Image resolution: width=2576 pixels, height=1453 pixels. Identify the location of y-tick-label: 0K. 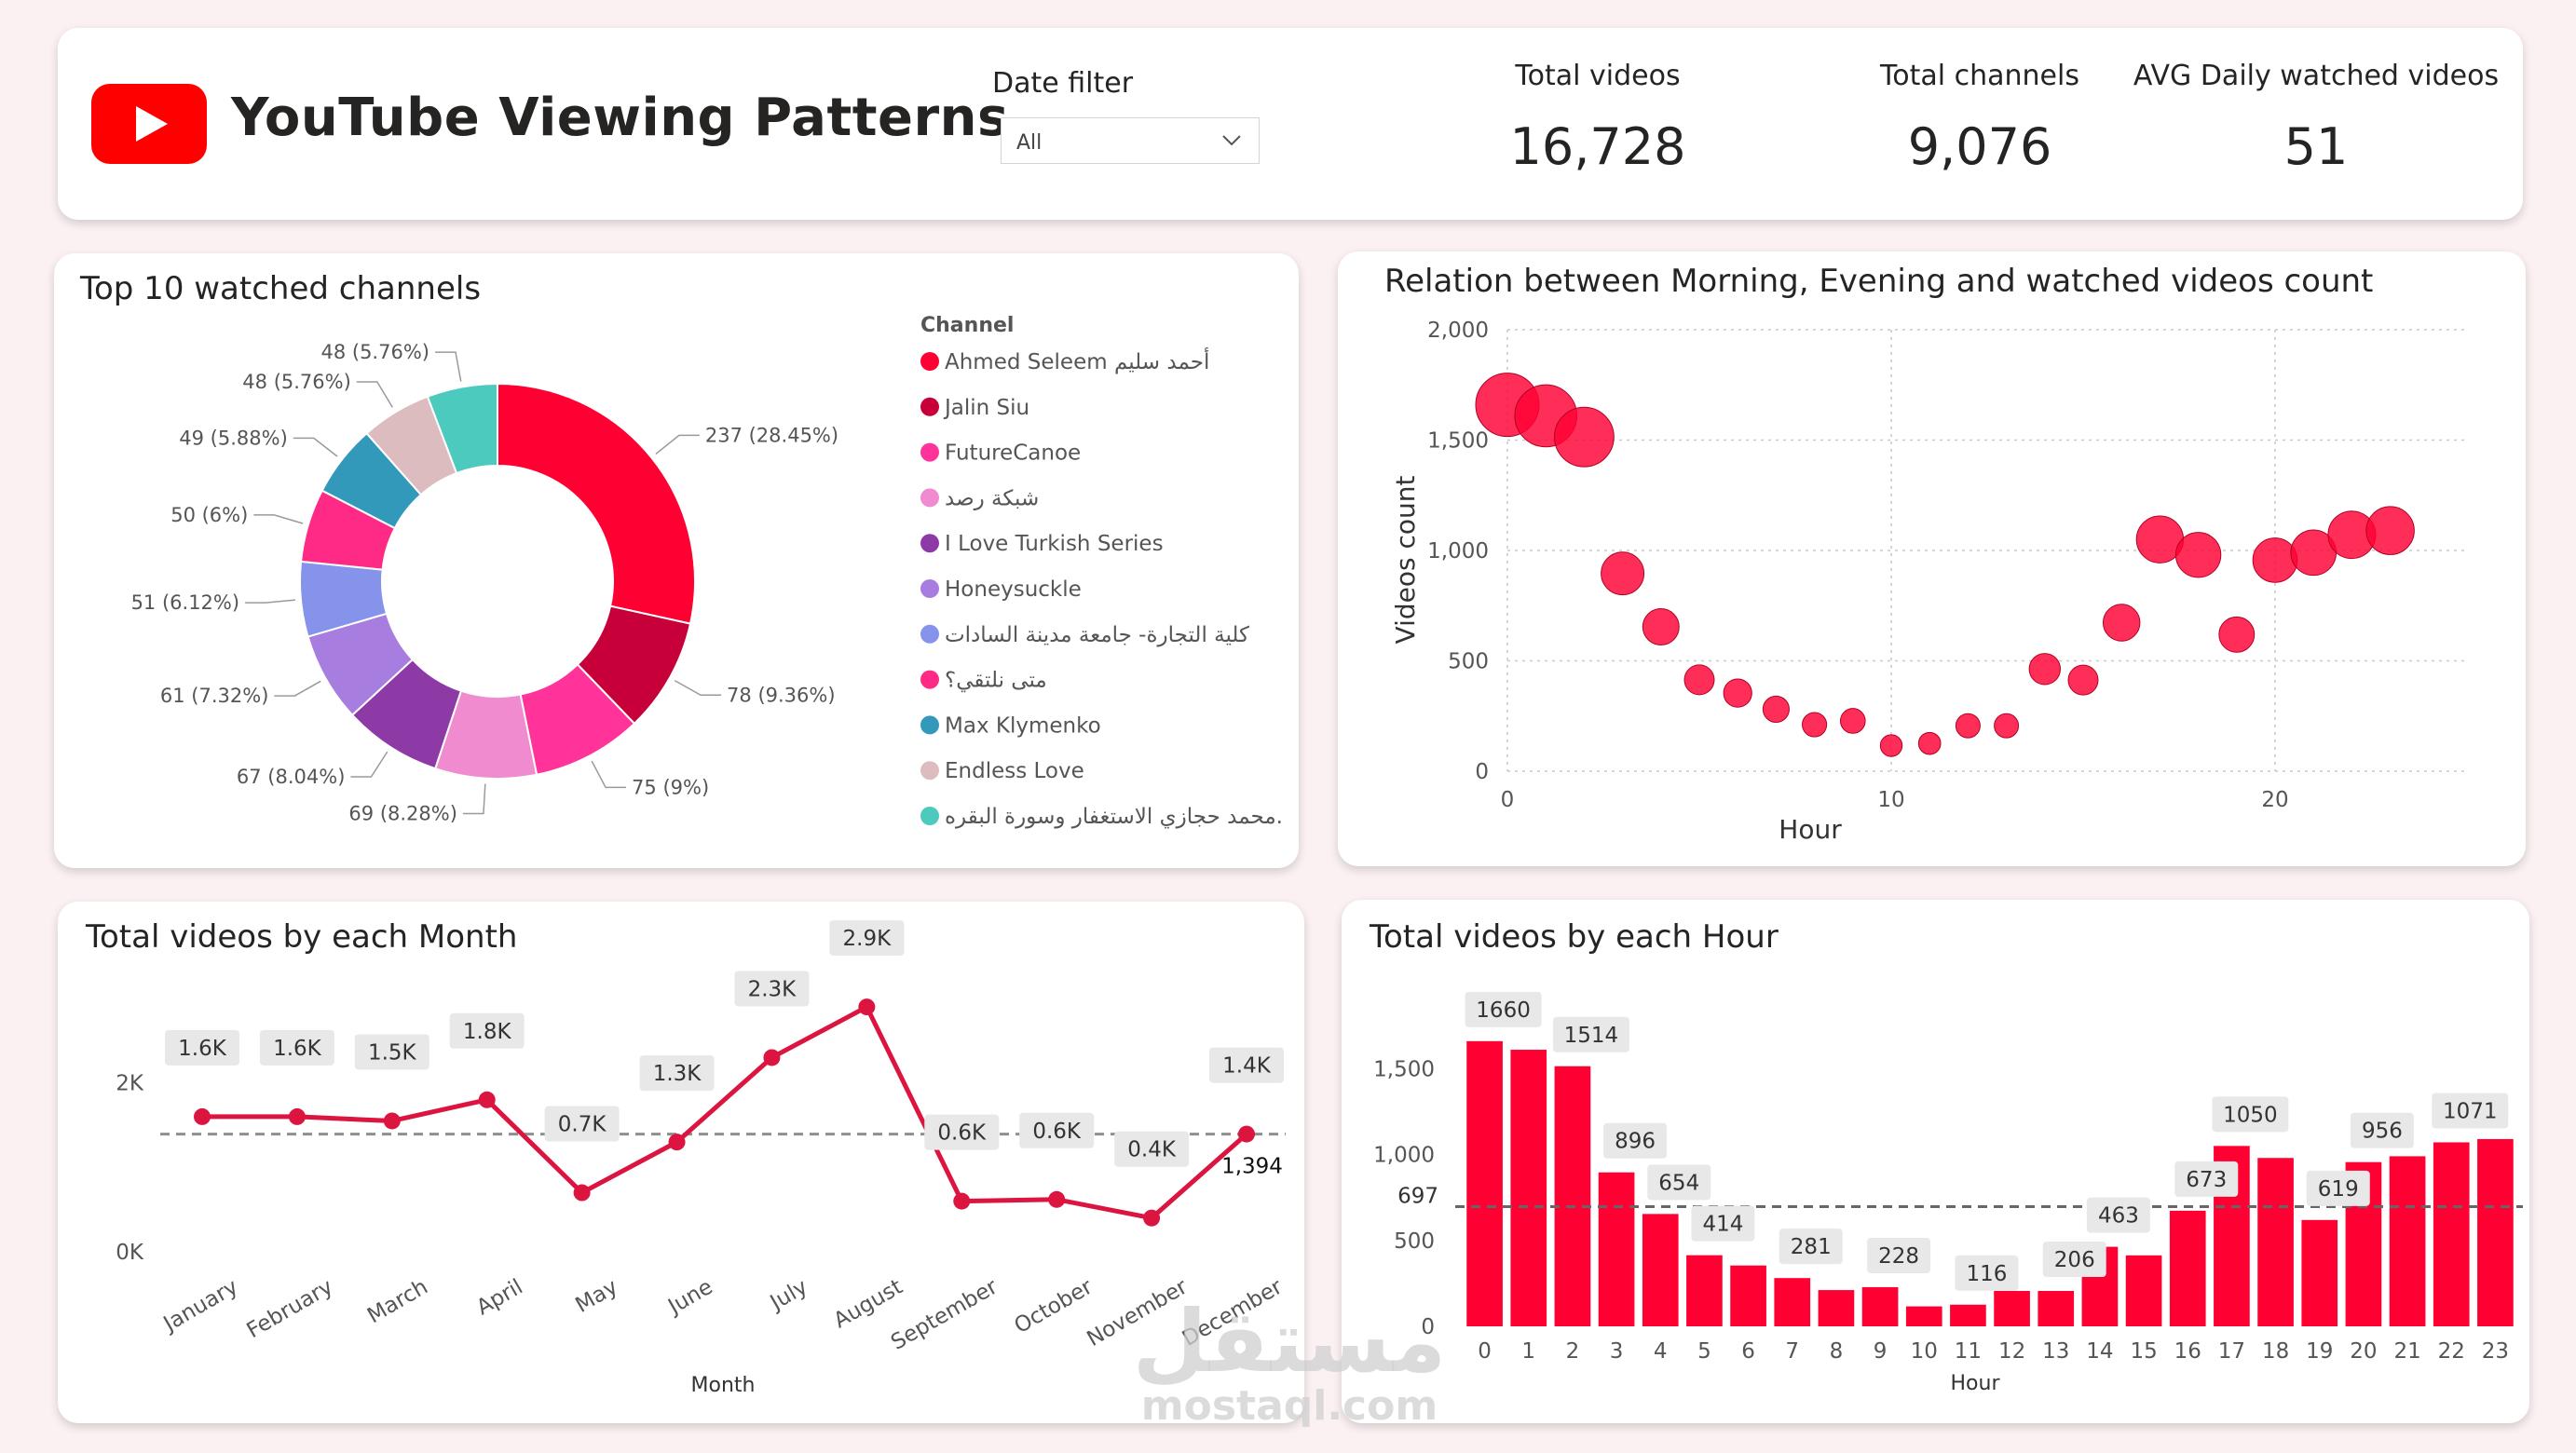
(130, 1253).